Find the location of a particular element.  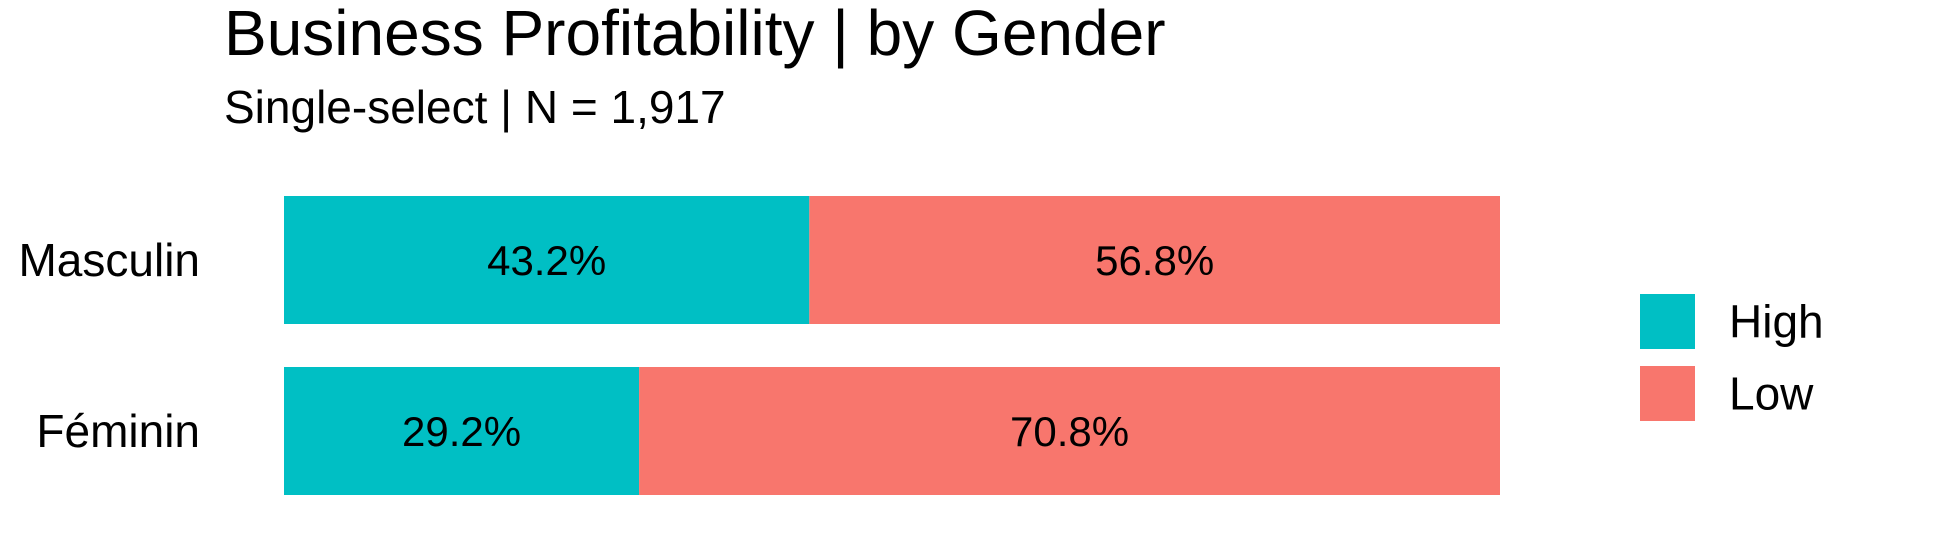

data-label-masculin-high: 43.2% is located at coordinates (546, 260).